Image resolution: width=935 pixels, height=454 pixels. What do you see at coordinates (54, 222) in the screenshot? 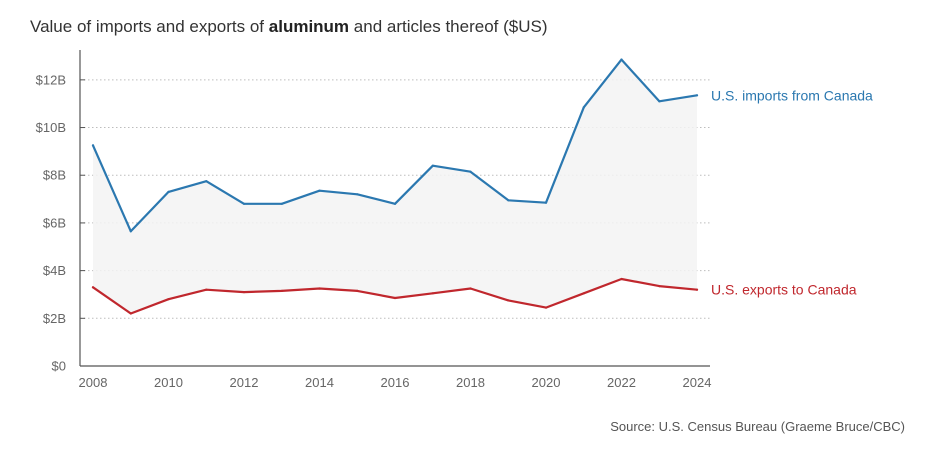
I see `y-tick-label: $6B` at bounding box center [54, 222].